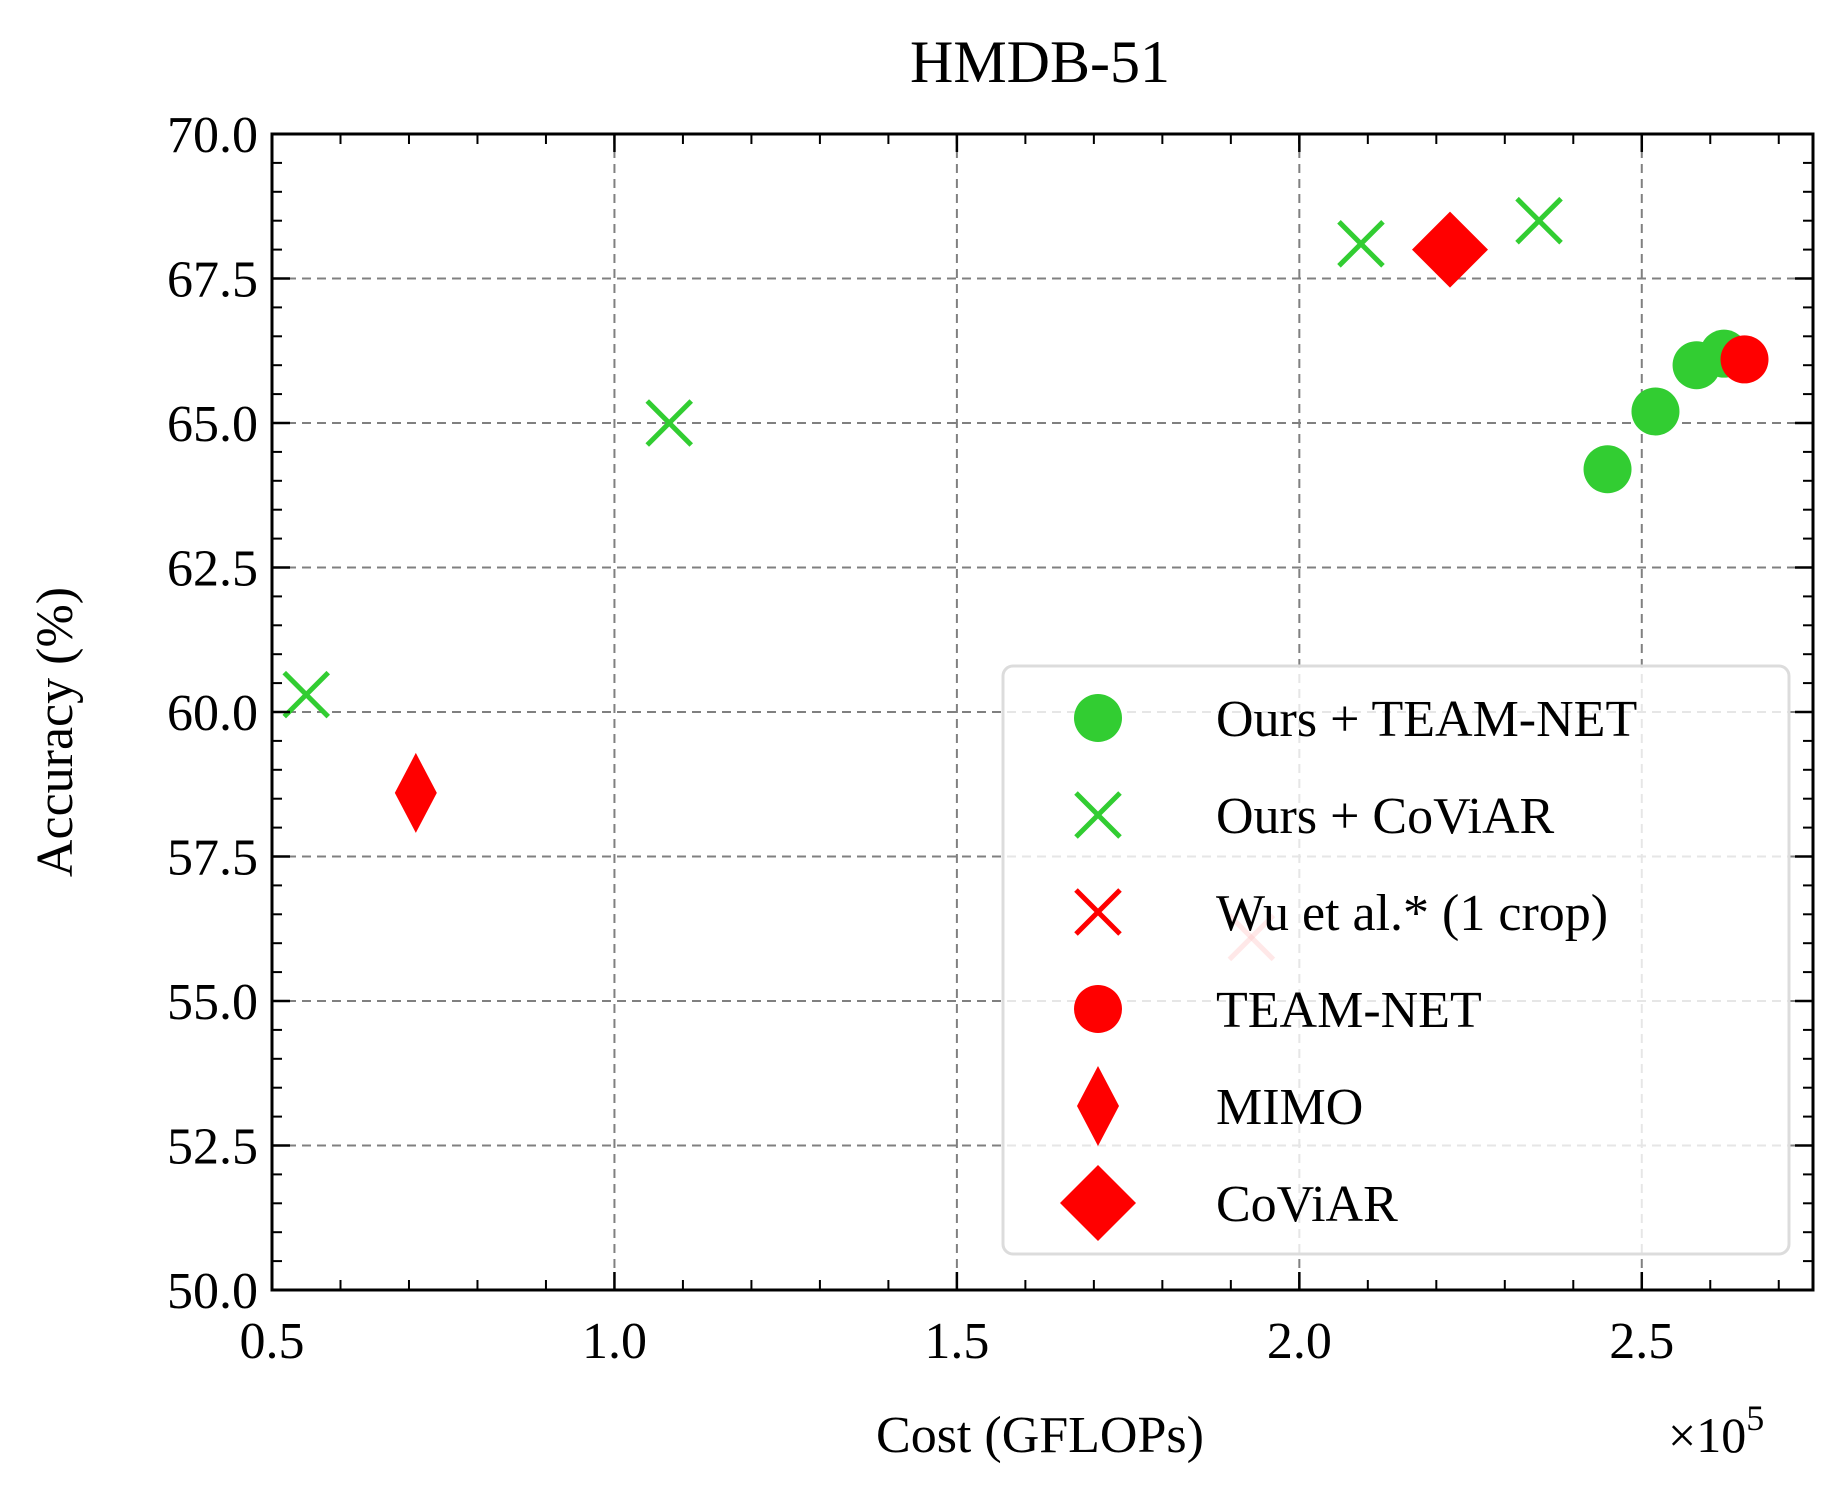 This screenshot has width=1840, height=1493. Describe the element at coordinates (1412, 913) in the screenshot. I see `legend-label: Wu et al.* (1 crop)` at that location.